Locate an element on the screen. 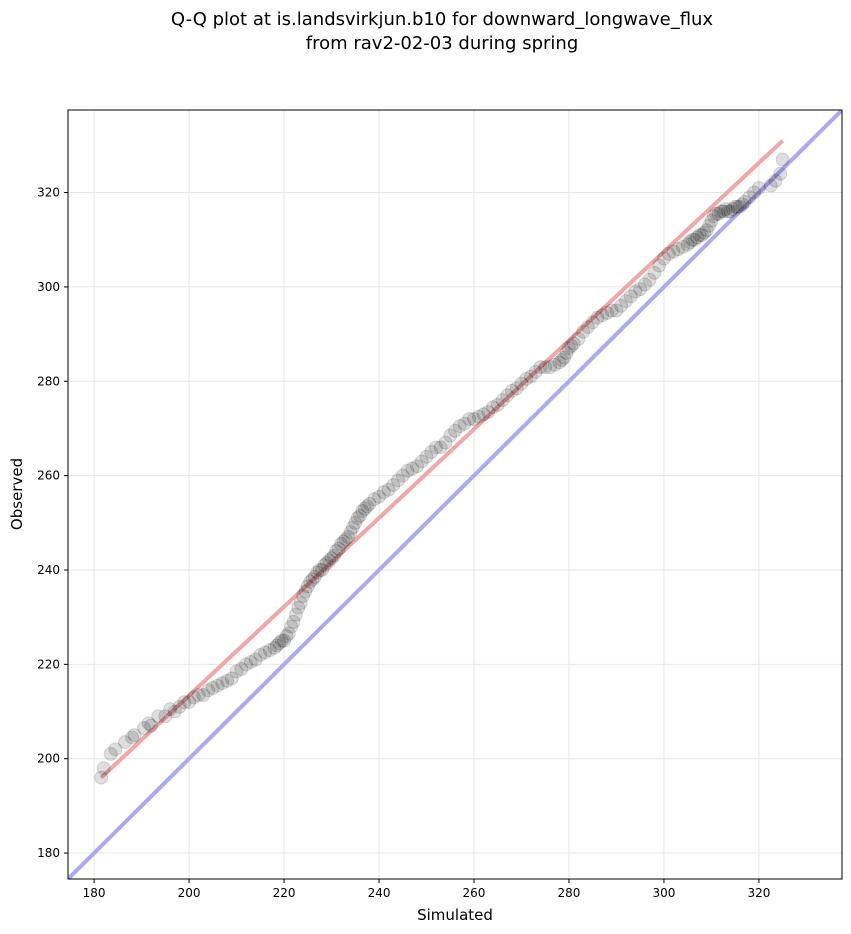  x-tick-label: 260 is located at coordinates (474, 893).